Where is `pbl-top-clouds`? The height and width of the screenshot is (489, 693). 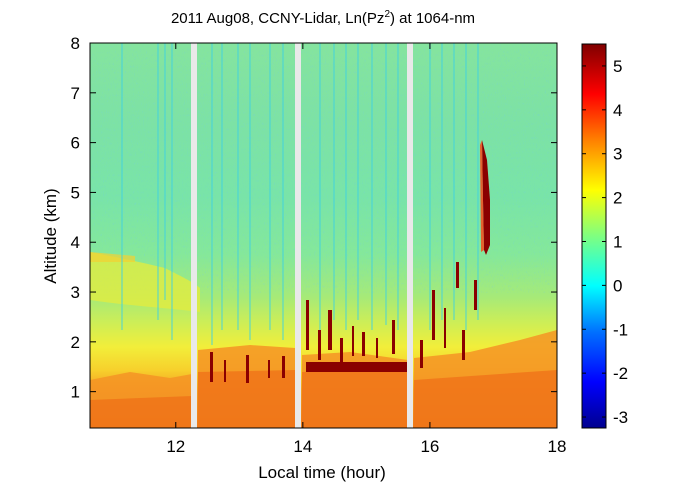 pbl-top-clouds is located at coordinates (343, 322).